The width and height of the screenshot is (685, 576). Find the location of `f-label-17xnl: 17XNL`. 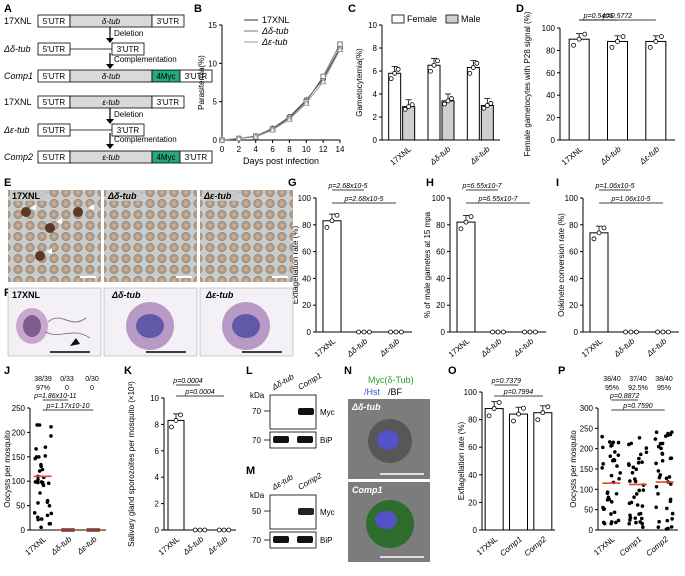

f-label-17xnl: 17XNL is located at coordinates (26, 295).